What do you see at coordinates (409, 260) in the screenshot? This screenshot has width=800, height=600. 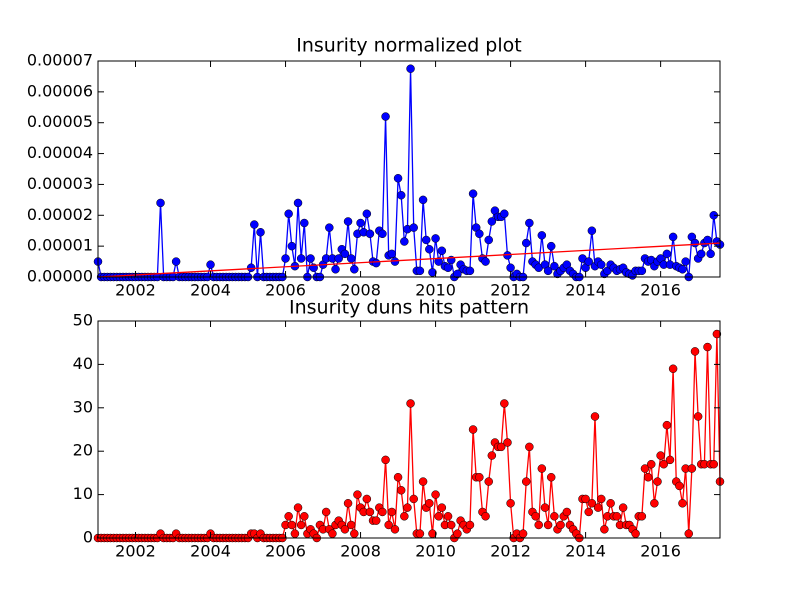 I see `series-line` at bounding box center [409, 260].